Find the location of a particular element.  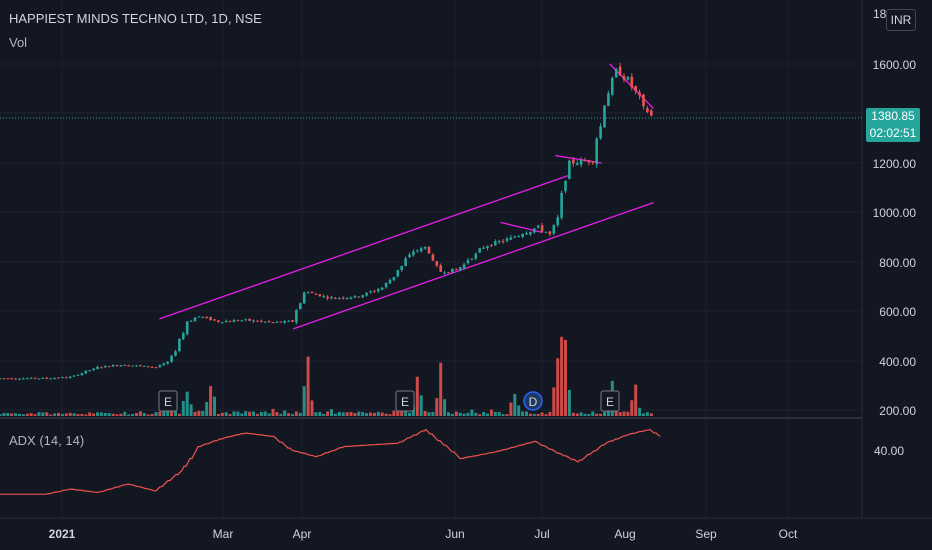

price-tick-label: 400.00 is located at coordinates (897, 362).